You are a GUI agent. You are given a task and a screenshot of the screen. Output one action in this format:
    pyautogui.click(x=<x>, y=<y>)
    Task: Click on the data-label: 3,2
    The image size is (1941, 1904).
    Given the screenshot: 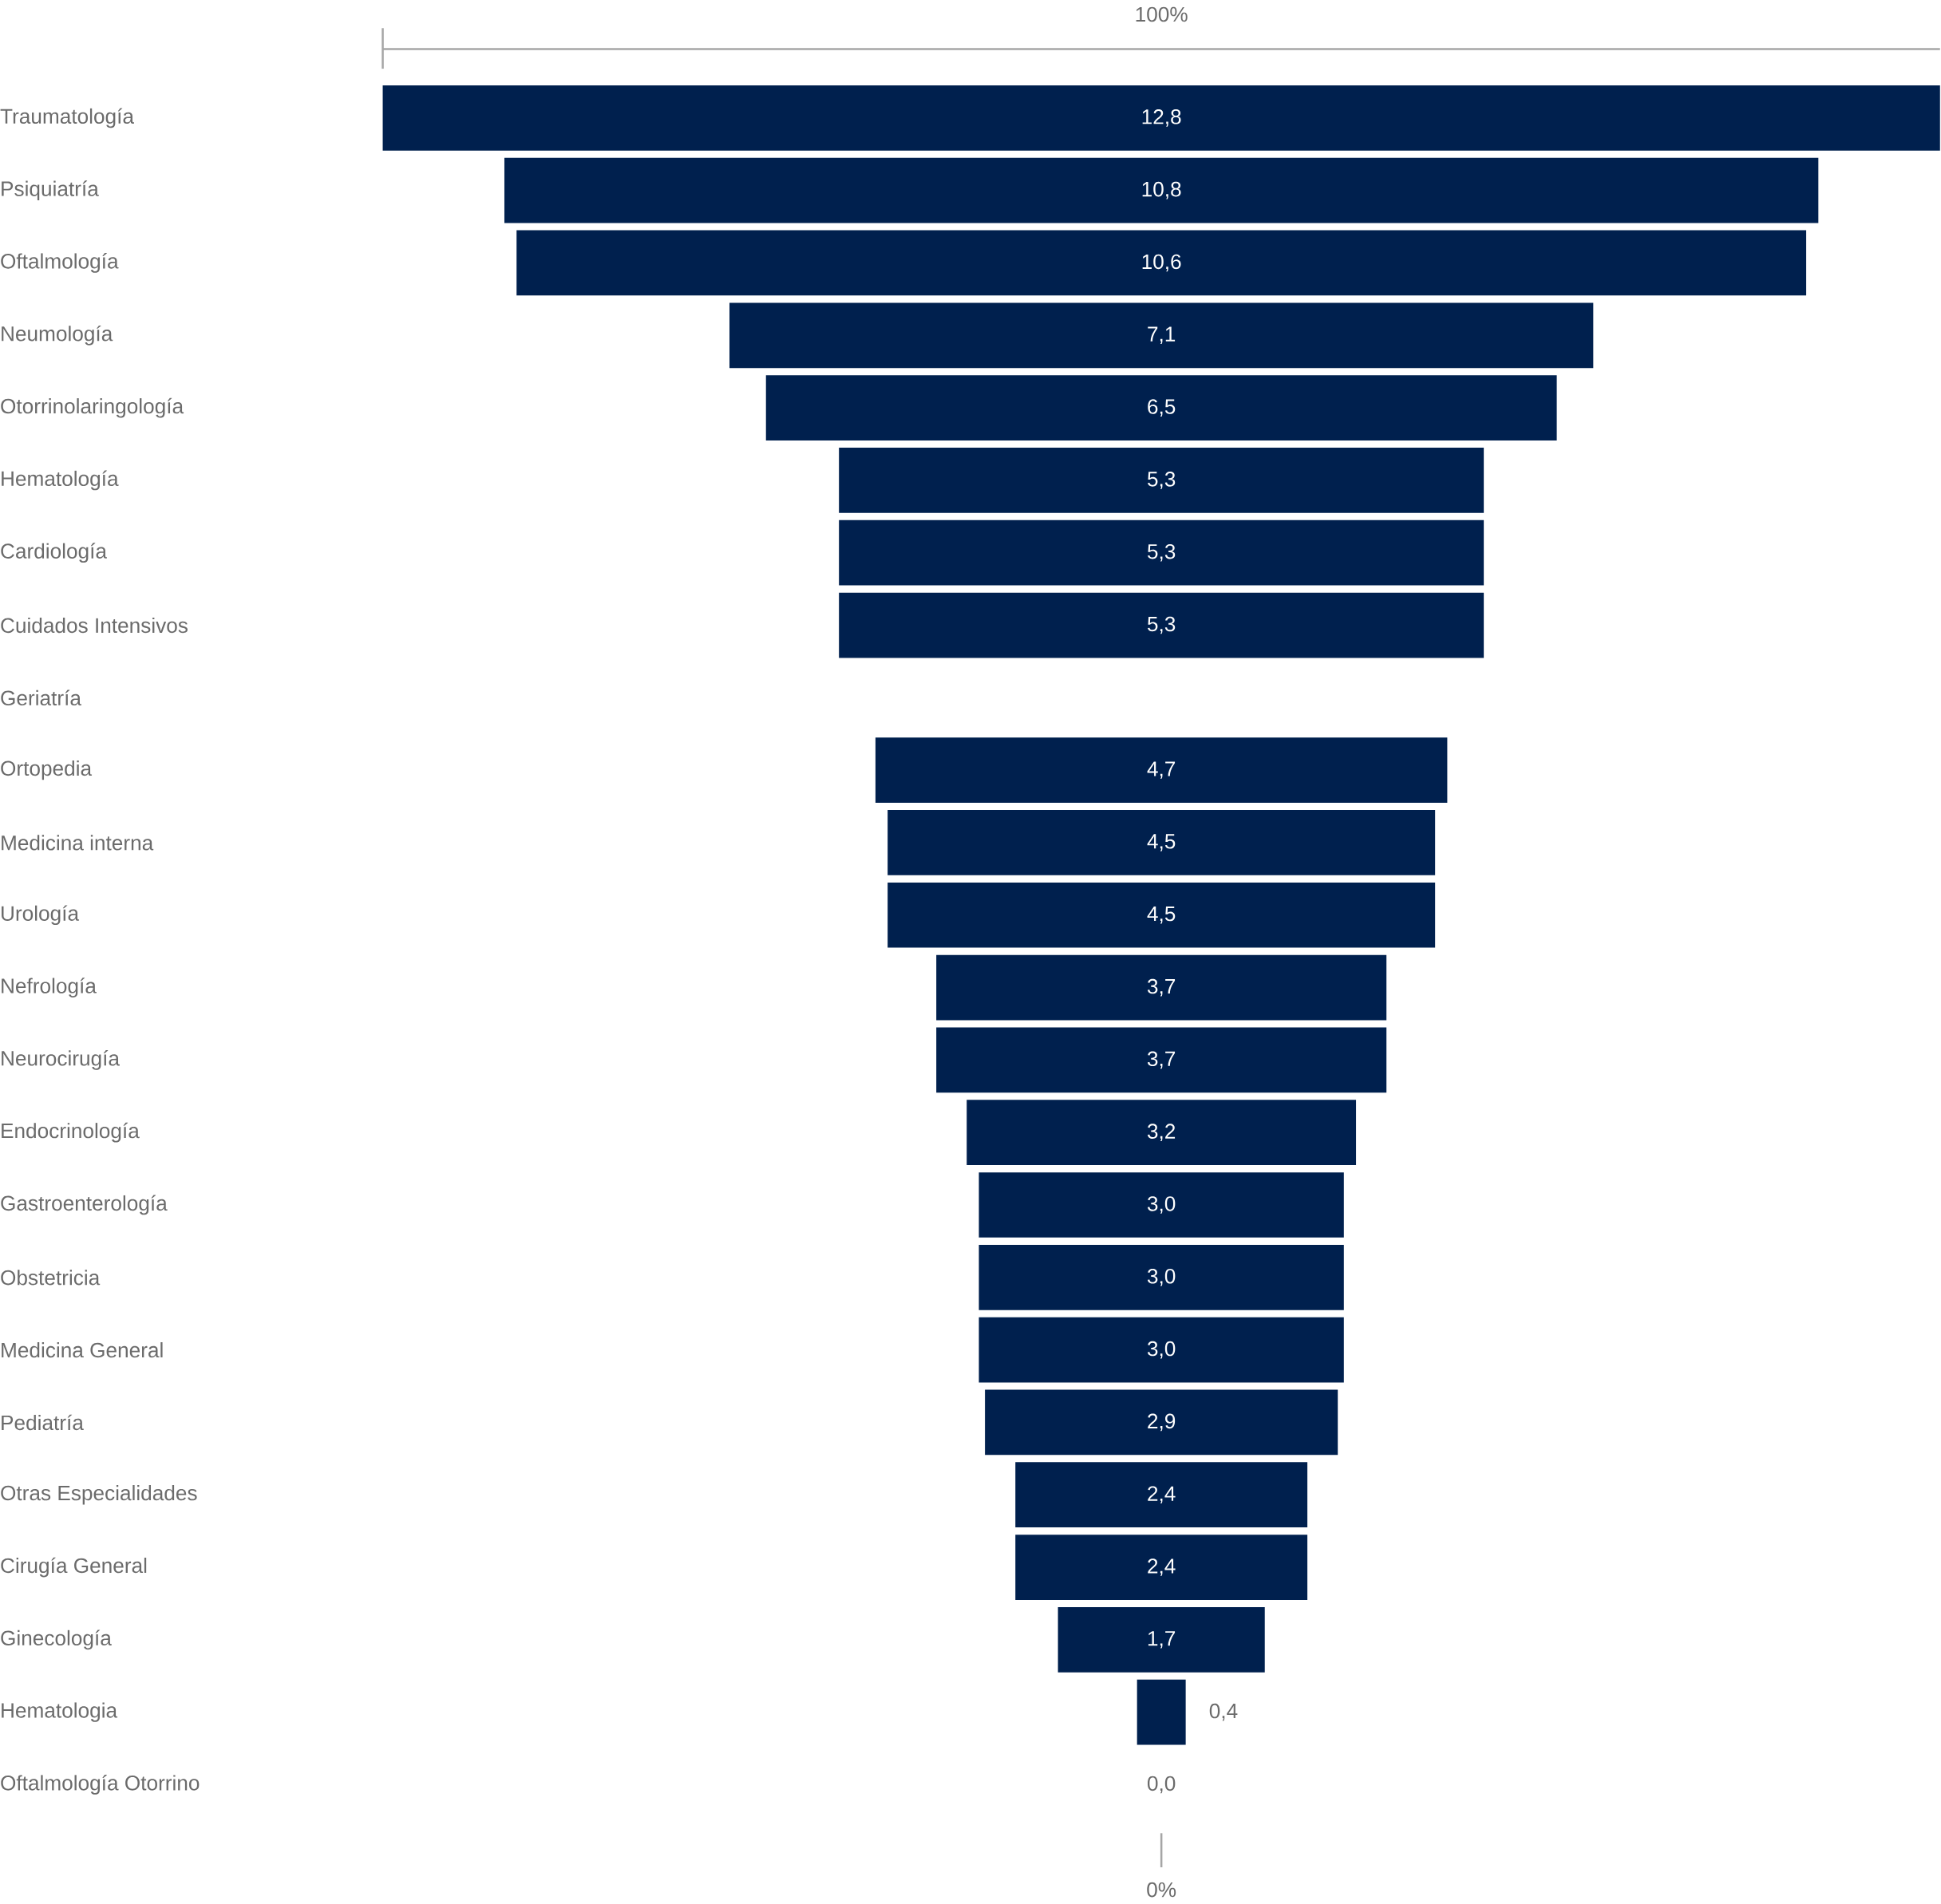 What is the action you would take?
    pyautogui.click(x=1161, y=1132)
    